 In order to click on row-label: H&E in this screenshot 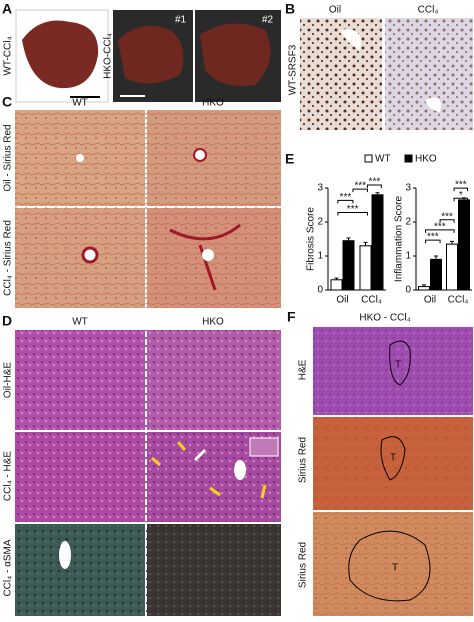, I will do `click(303, 369)`.